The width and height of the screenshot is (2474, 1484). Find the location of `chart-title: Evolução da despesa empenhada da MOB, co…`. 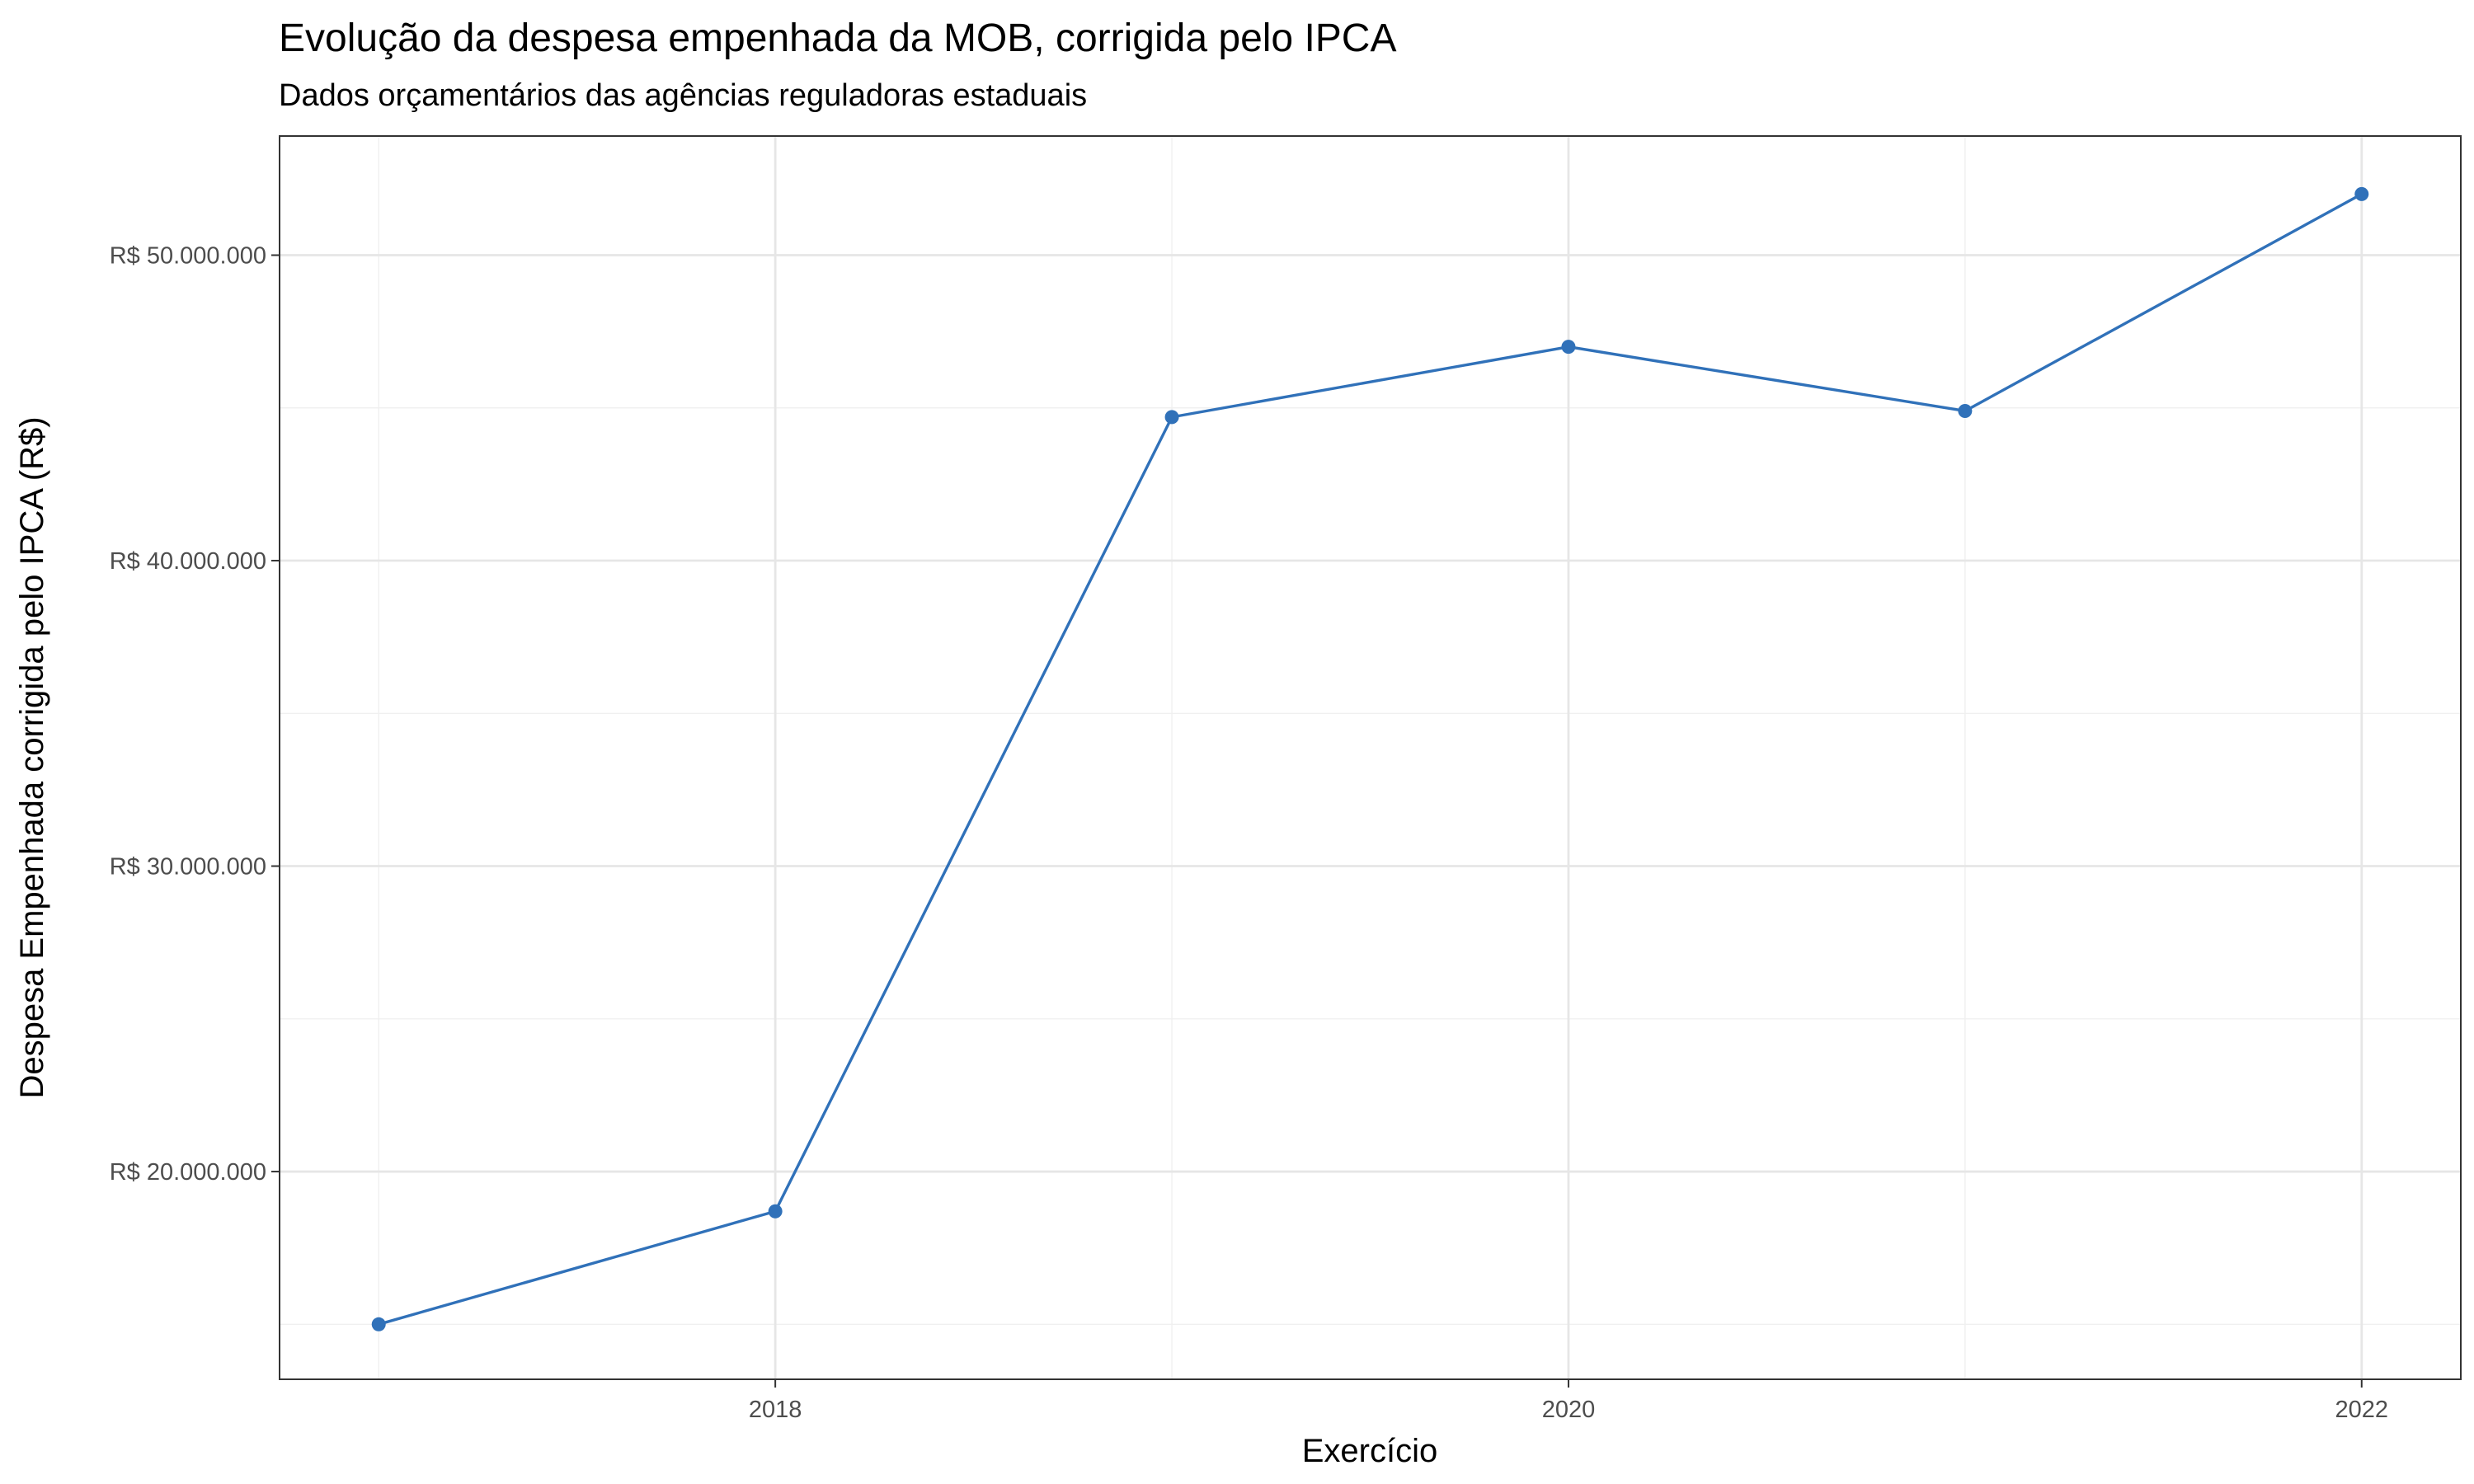

chart-title: Evolução da despesa empenhada da MOB, co… is located at coordinates (837, 38).